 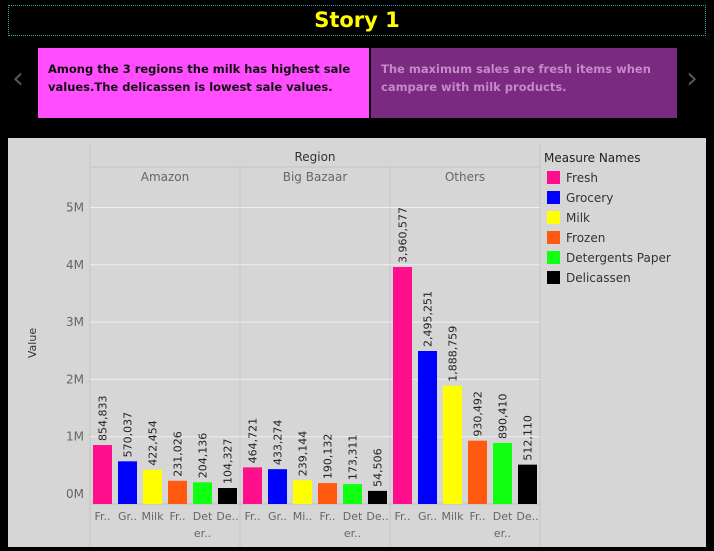 I want to click on data-label: 204,136, so click(x=203, y=456).